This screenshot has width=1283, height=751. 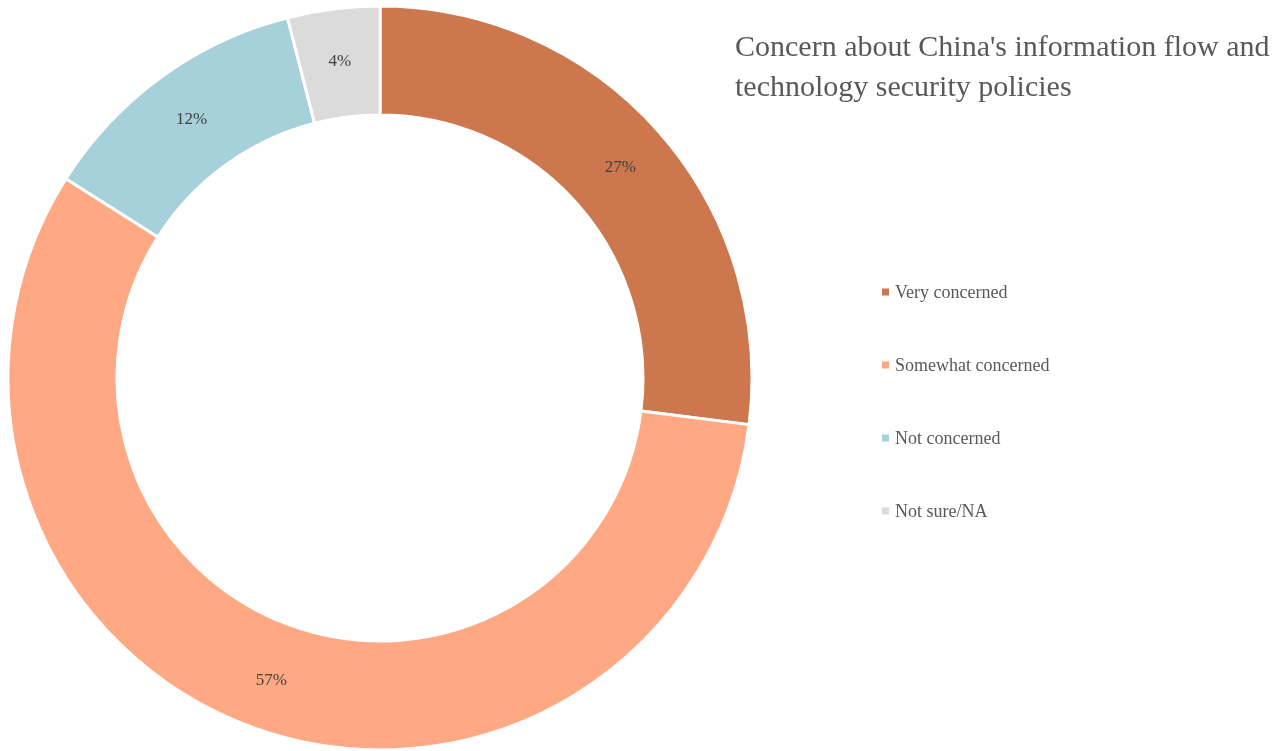 What do you see at coordinates (948, 438) in the screenshot?
I see `legend-label: Not concerned` at bounding box center [948, 438].